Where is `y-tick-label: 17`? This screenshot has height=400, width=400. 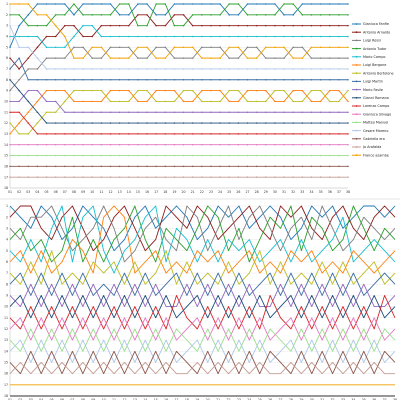
y-tick-label: 17 is located at coordinates (6, 385).